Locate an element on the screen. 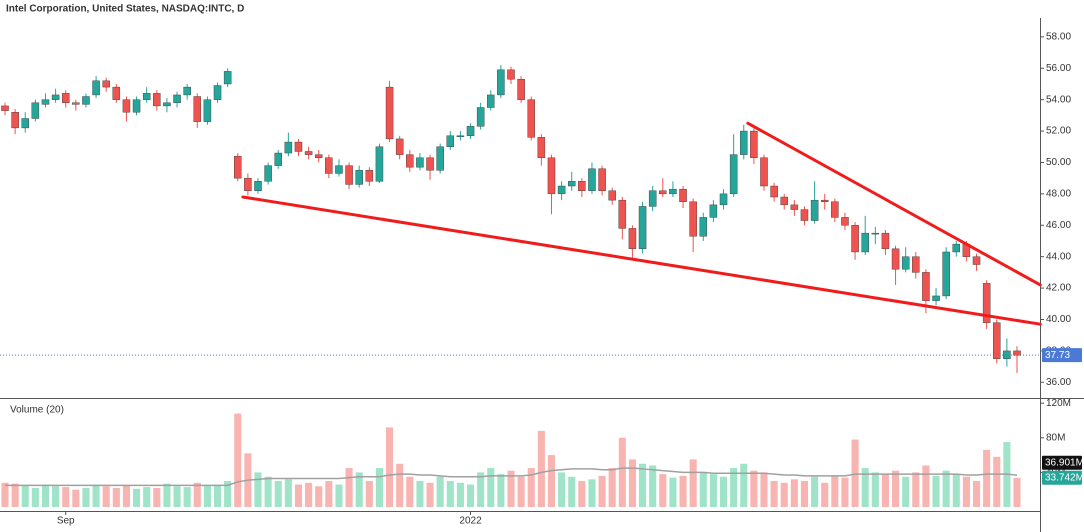  volume-tick-label: 120M is located at coordinates (1058, 403).